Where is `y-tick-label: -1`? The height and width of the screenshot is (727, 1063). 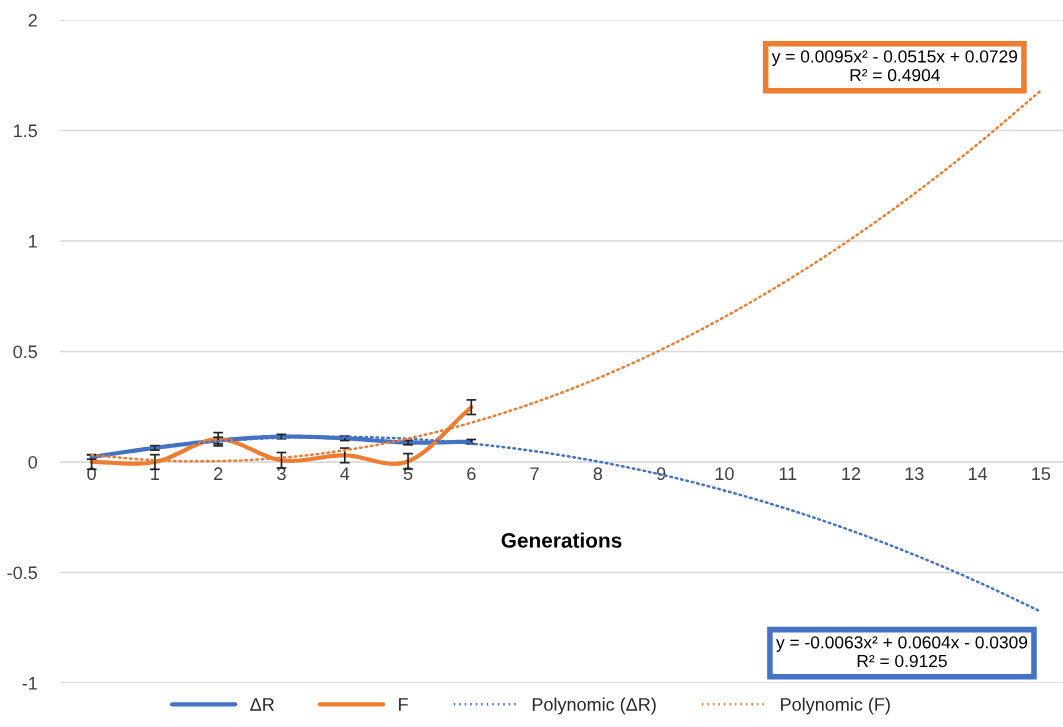
y-tick-label: -1 is located at coordinates (29, 683).